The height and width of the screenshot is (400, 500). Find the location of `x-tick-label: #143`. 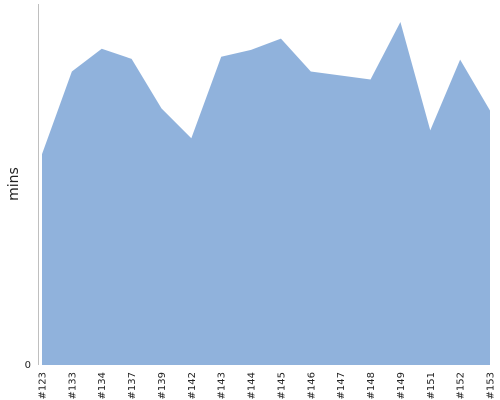

x-tick-label: #143 is located at coordinates (222, 385).